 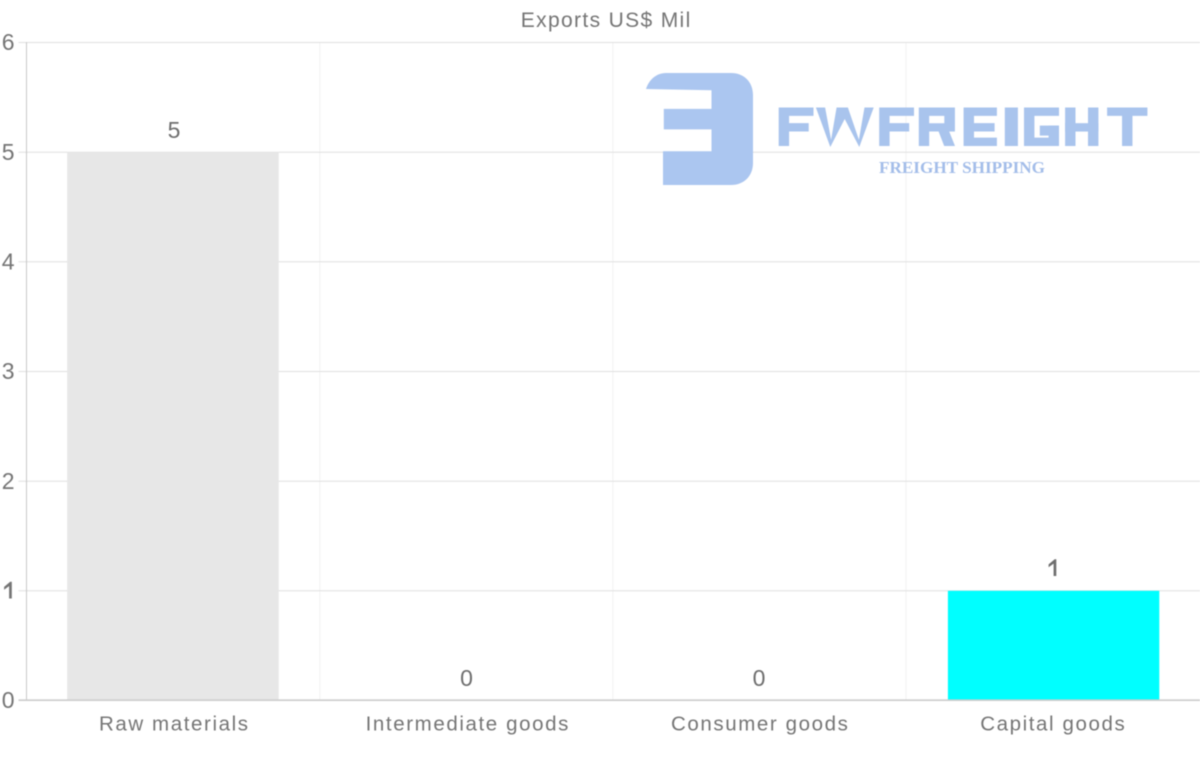 What do you see at coordinates (8, 371) in the screenshot?
I see `svg-text: 3` at bounding box center [8, 371].